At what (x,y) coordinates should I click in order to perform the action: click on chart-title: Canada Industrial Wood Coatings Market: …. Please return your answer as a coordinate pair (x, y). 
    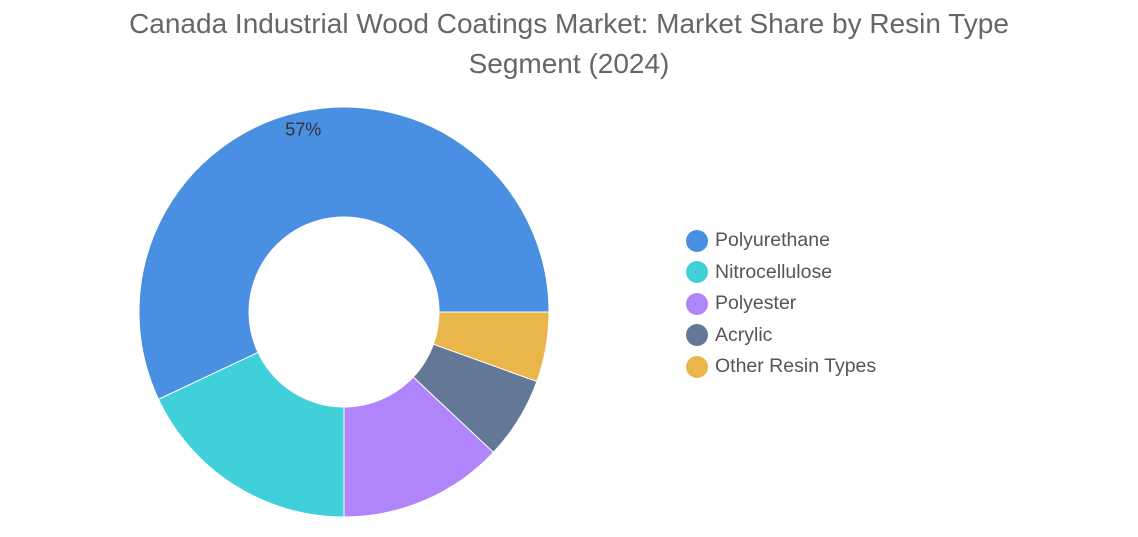
    Looking at the image, I should click on (569, 44).